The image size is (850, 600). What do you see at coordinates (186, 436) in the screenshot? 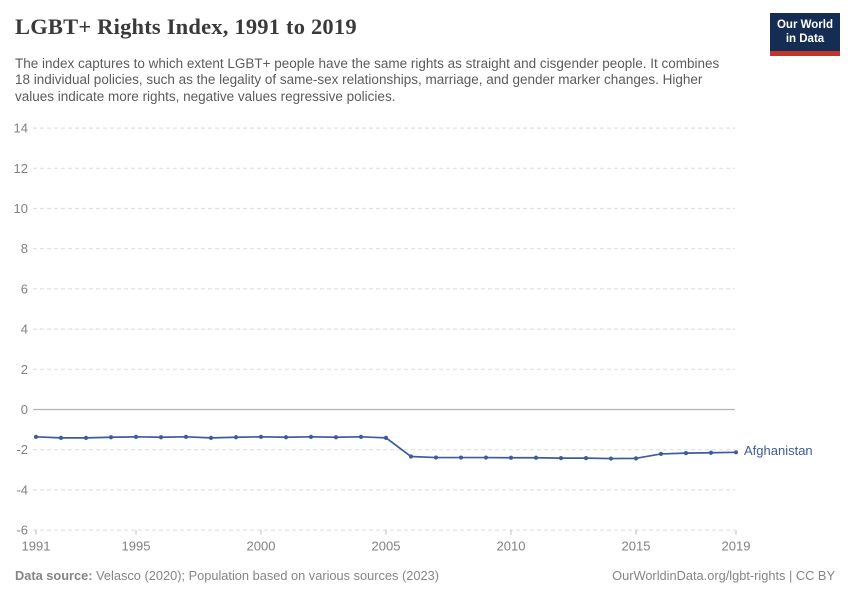
I see `data-point-1997` at bounding box center [186, 436].